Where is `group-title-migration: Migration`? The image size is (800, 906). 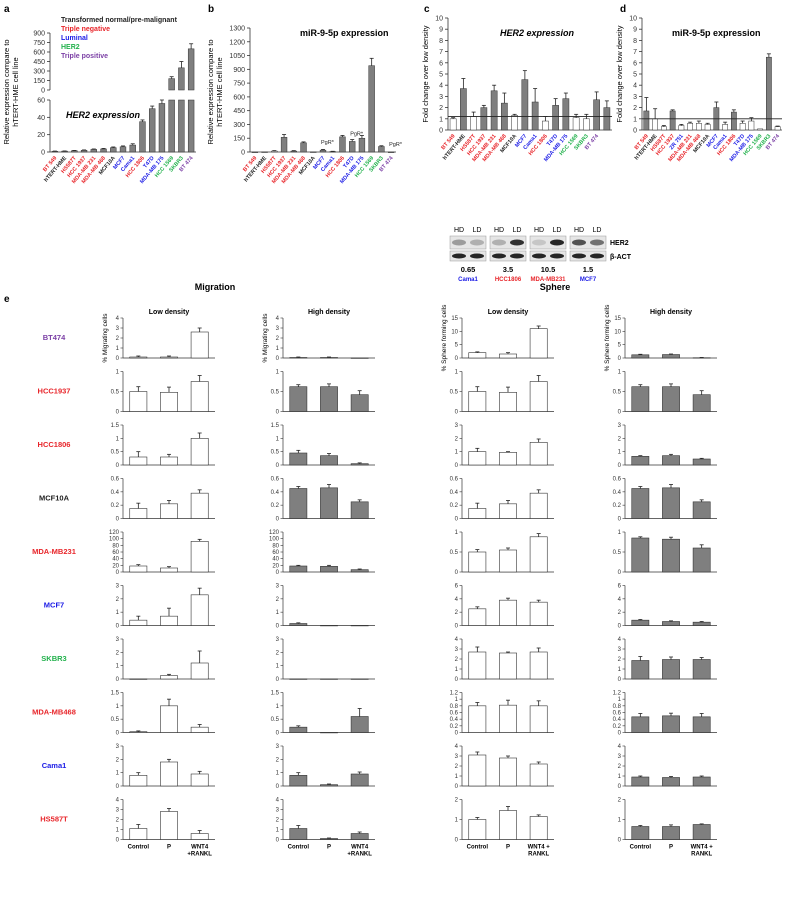 group-title-migration: Migration is located at coordinates (215, 287).